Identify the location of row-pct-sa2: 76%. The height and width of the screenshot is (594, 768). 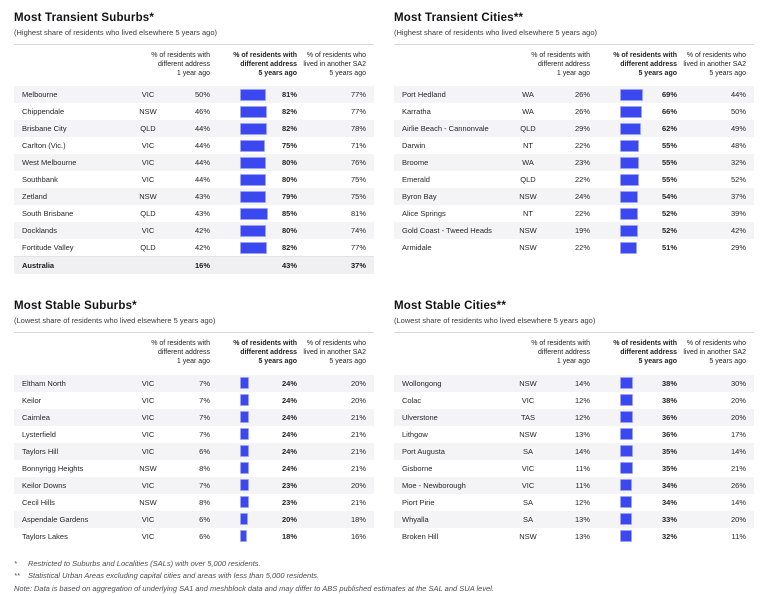
(358, 163).